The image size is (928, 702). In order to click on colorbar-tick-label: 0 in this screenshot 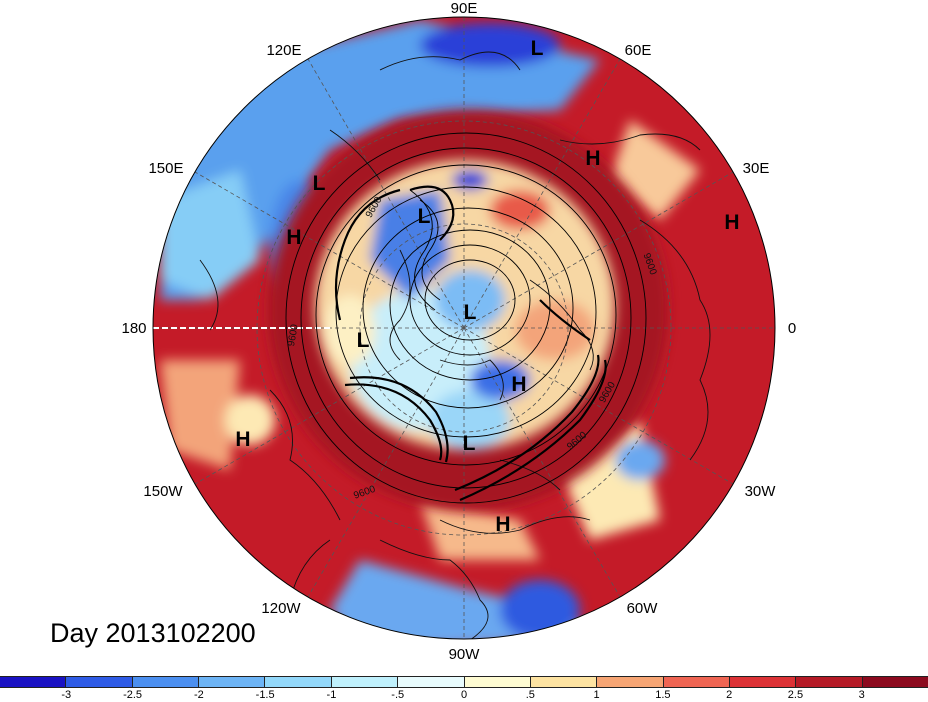, I will do `click(464, 695)`.